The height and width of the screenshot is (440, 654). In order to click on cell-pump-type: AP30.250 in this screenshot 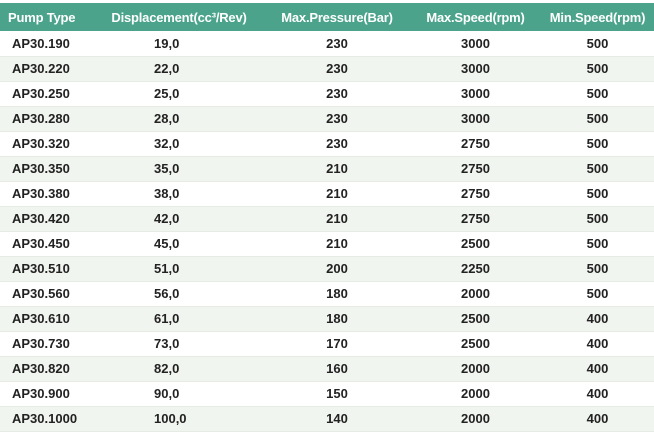, I will do `click(47, 94)`.